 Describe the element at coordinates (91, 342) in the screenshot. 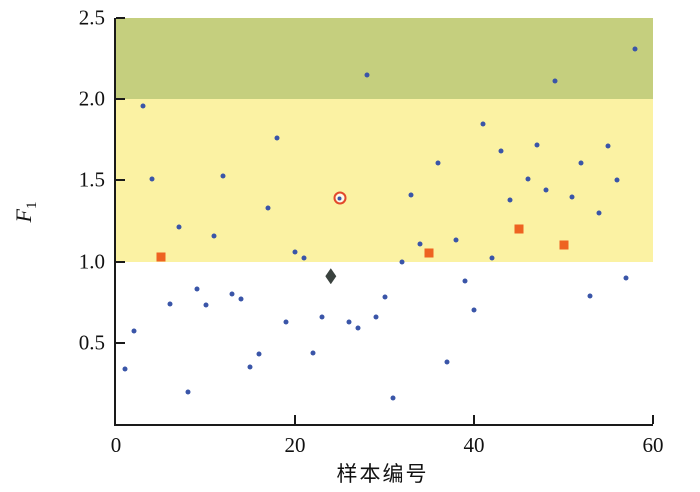

I see `y-axis-tick-label: 0.5` at that location.